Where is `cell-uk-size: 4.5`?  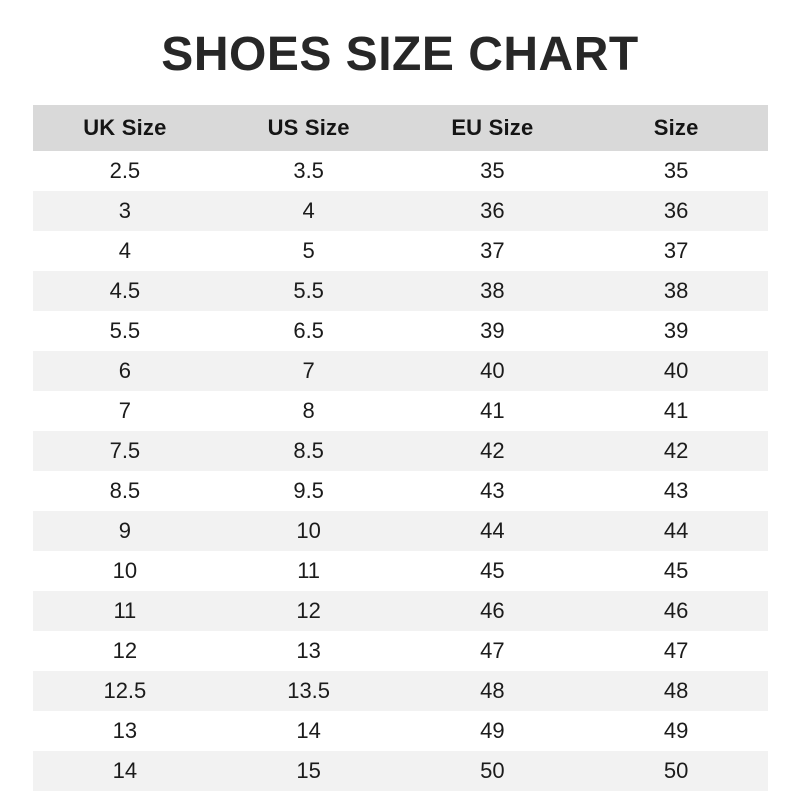 cell-uk-size: 4.5 is located at coordinates (125, 291).